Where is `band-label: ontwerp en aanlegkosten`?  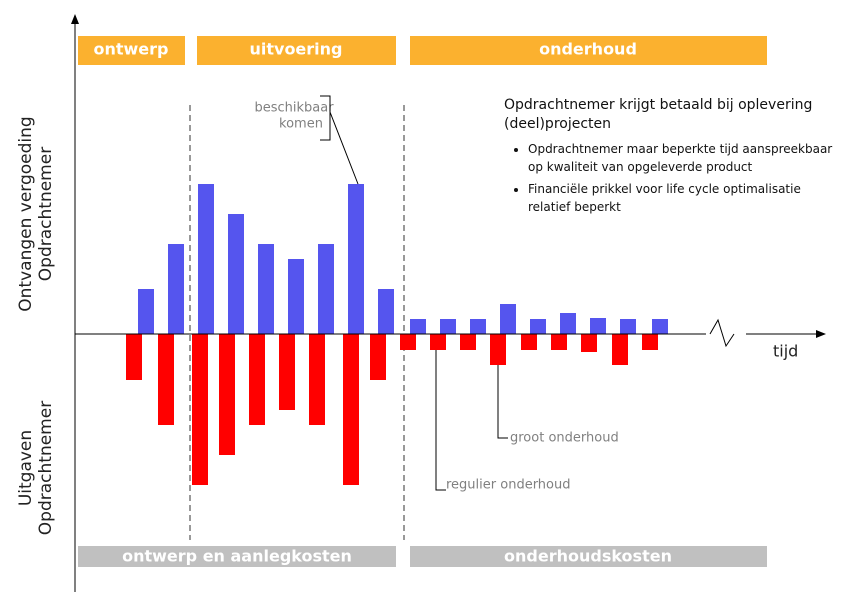
band-label: ontwerp en aanlegkosten is located at coordinates (237, 556).